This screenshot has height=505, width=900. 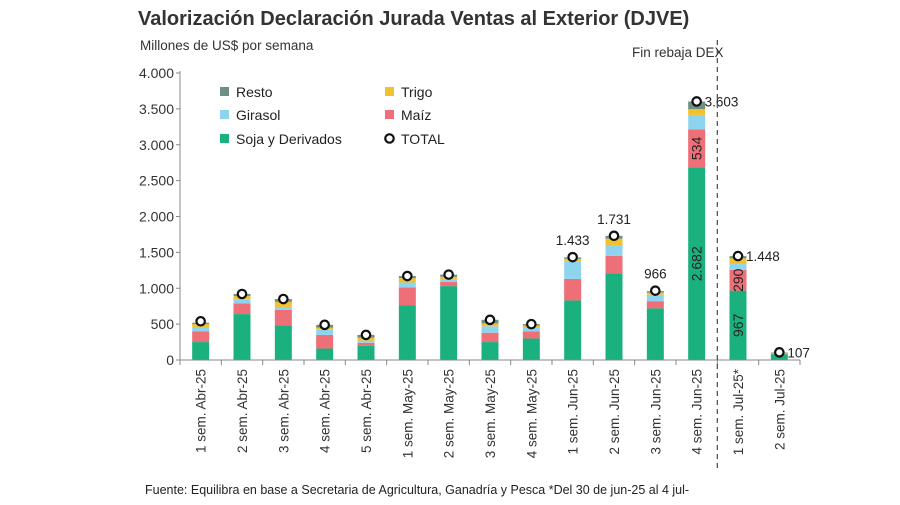 What do you see at coordinates (738, 411) in the screenshot?
I see `x-tick-label: 1 sem. Jul-25*` at bounding box center [738, 411].